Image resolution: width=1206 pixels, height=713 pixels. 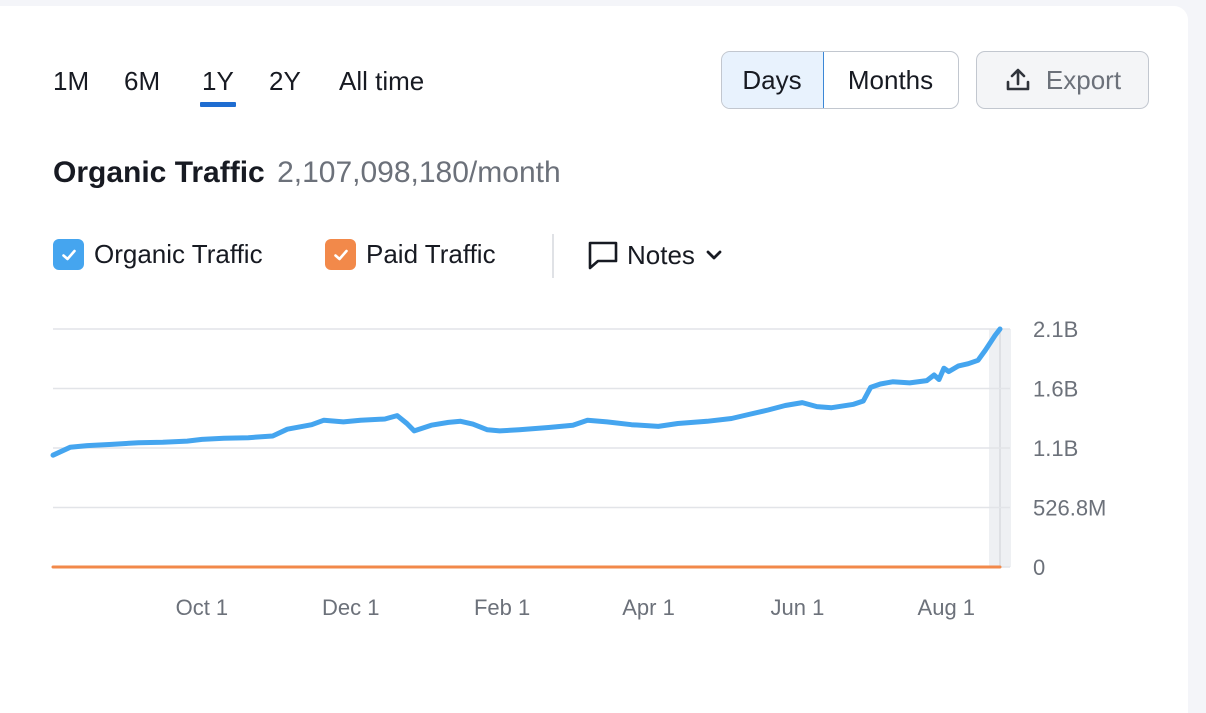 I want to click on export-button: Export, so click(x=1062, y=80).